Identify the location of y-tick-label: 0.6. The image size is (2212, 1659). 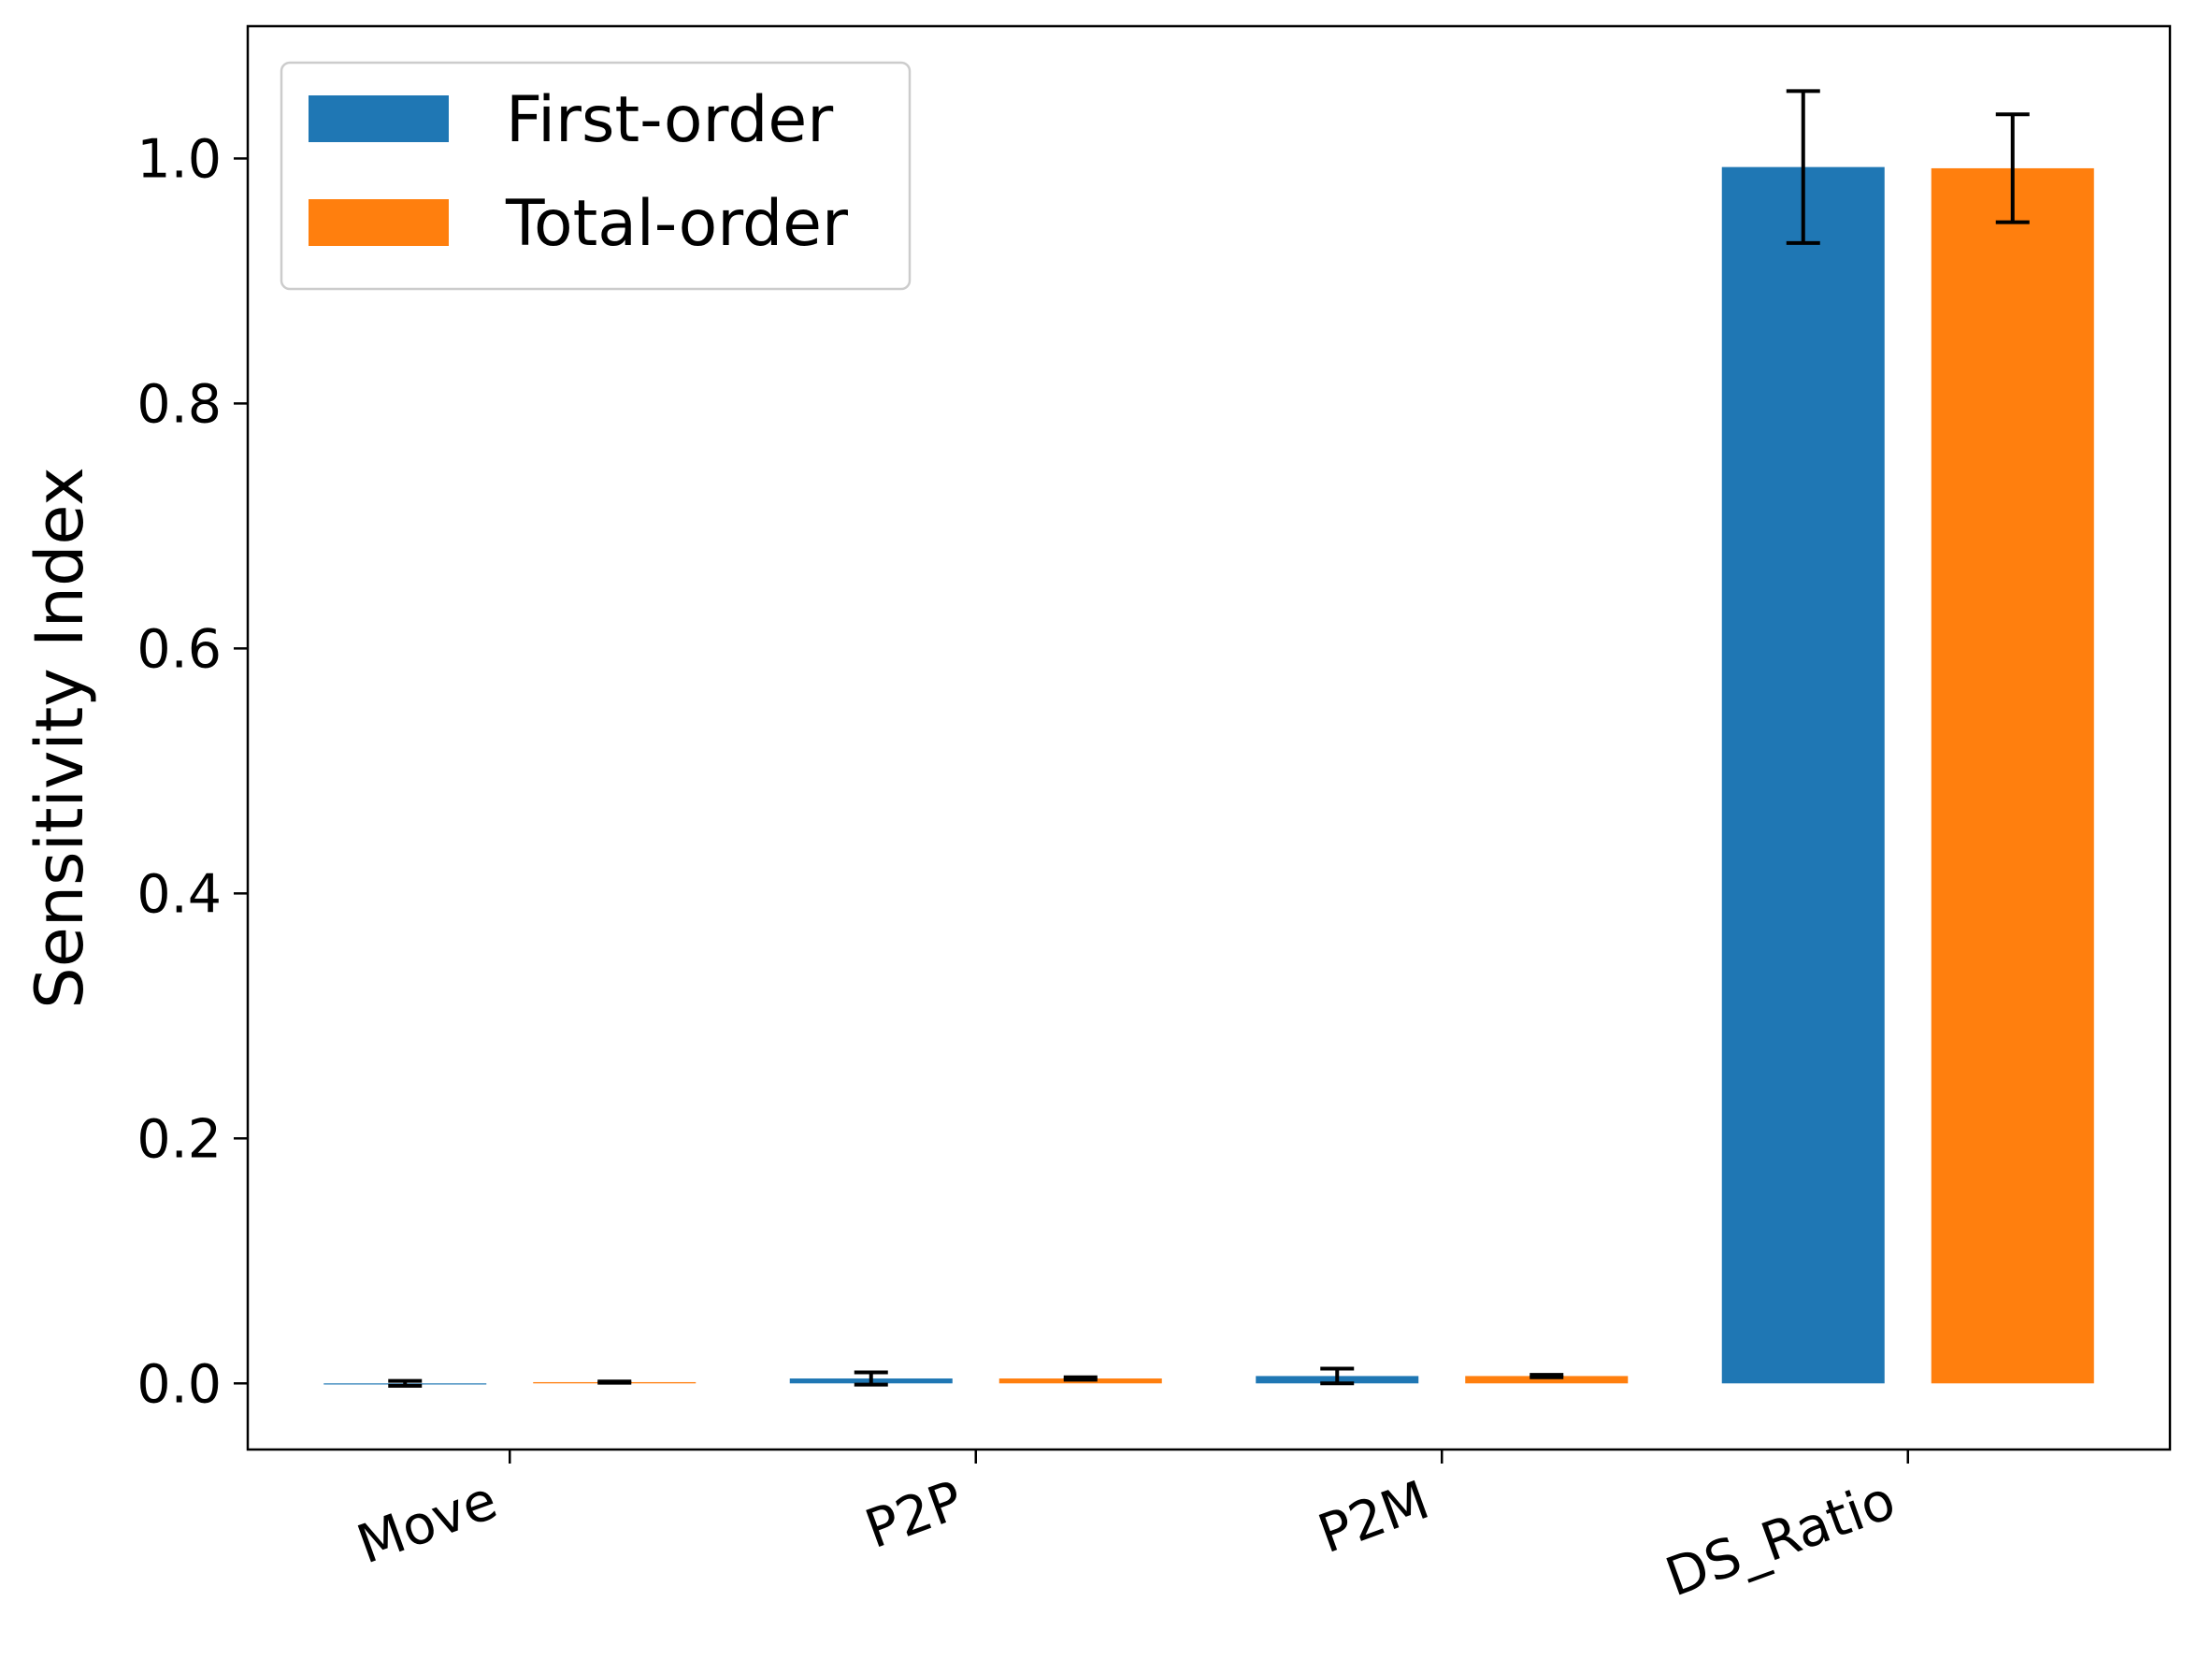
(179, 649).